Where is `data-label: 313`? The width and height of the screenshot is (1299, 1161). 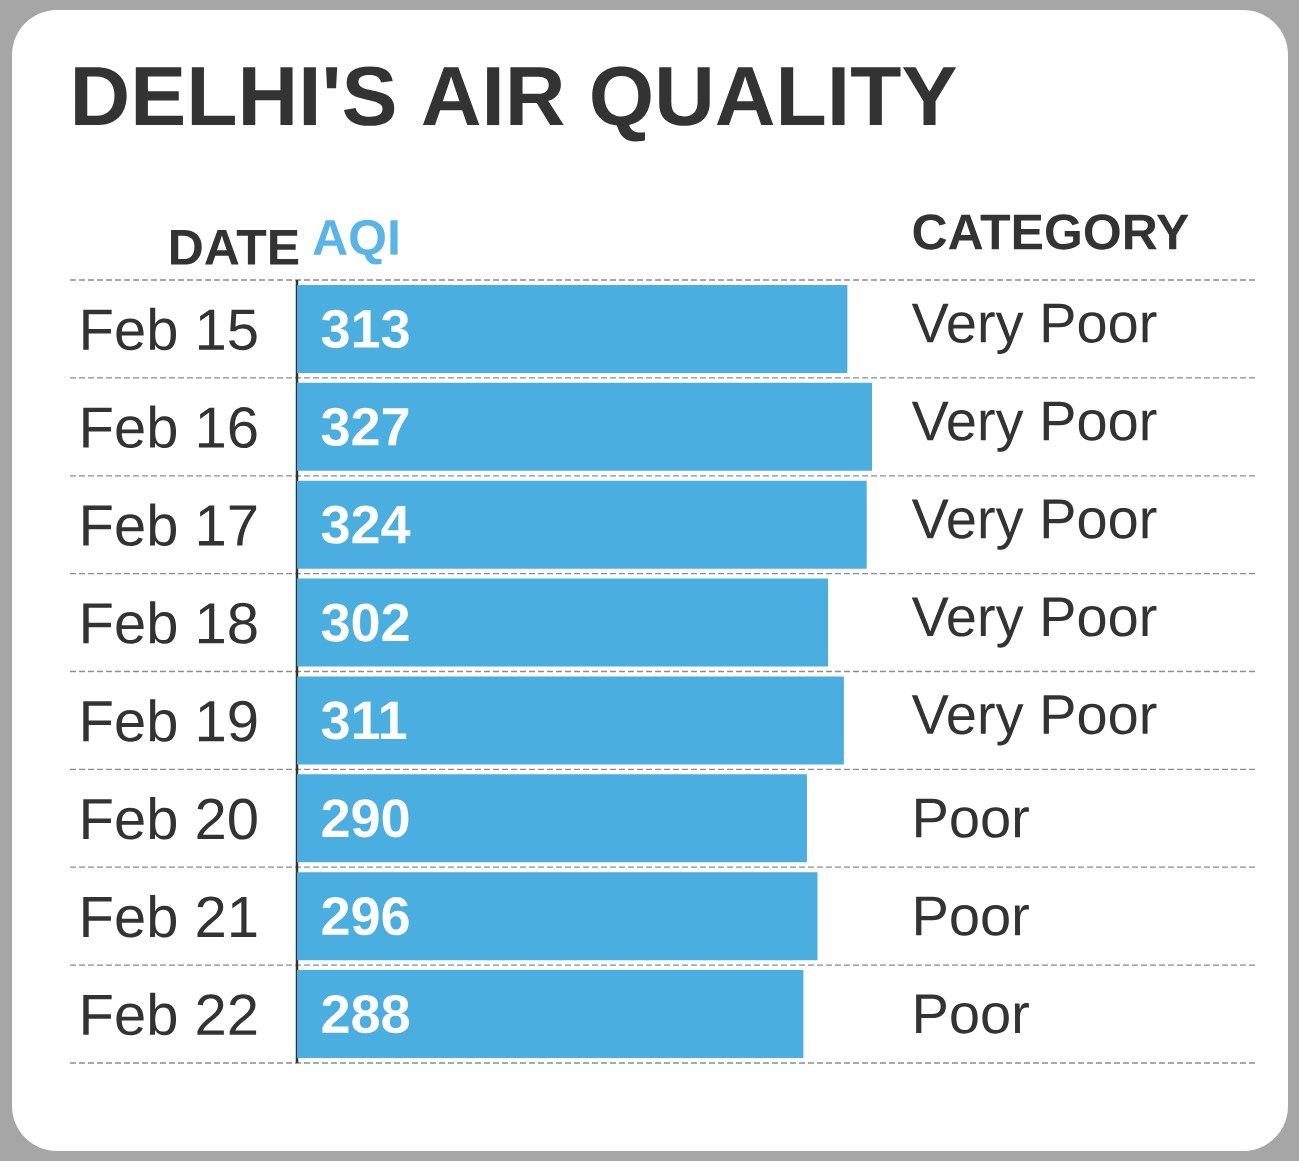
data-label: 313 is located at coordinates (365, 329).